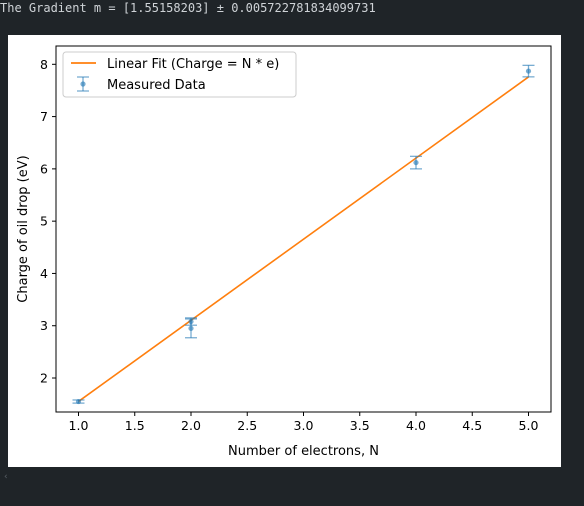 The width and height of the screenshot is (584, 506). I want to click on legend-marker-swatch, so click(83, 84).